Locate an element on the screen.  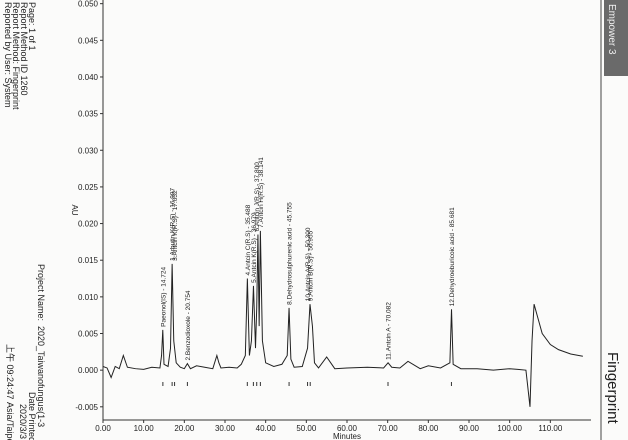
peak-label: 2.Benzodioxole - 20.754 is located at coordinates (188, 325).